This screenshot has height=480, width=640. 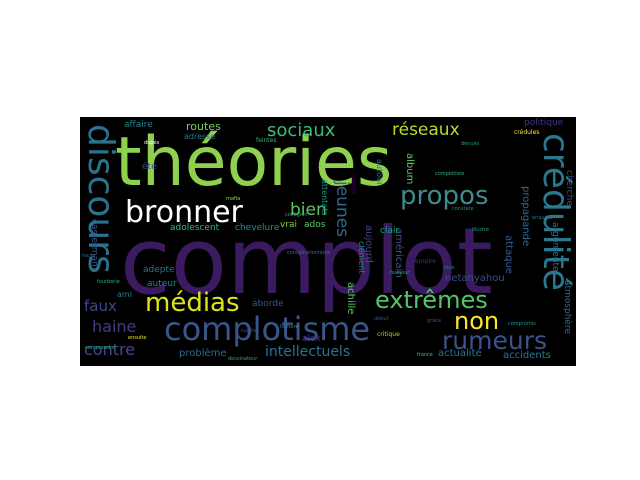 What do you see at coordinates (100, 306) in the screenshot?
I see `word-faux: faux` at bounding box center [100, 306].